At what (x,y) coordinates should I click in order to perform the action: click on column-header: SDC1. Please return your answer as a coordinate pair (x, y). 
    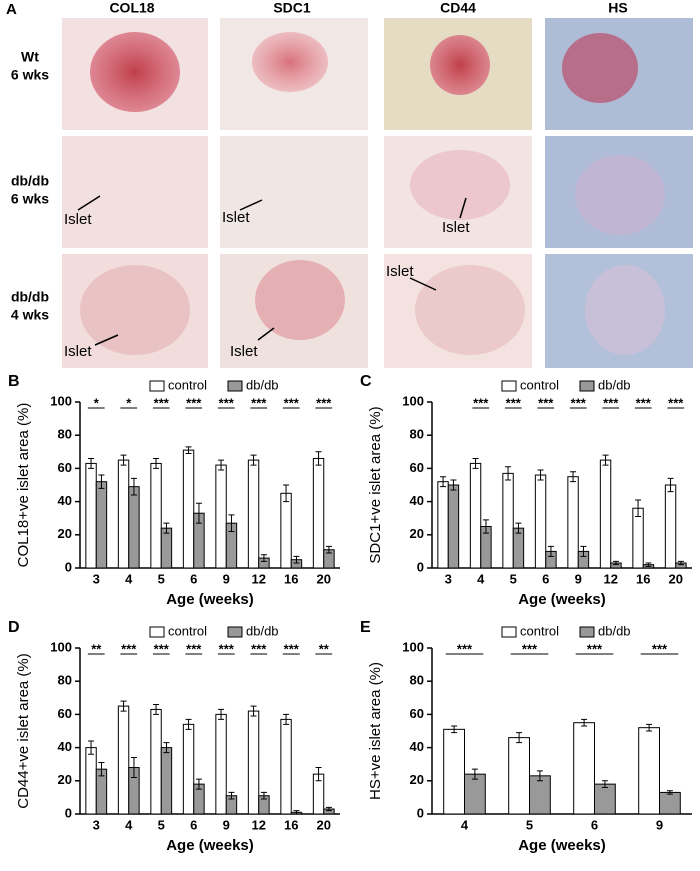
    Looking at the image, I should click on (292, 8).